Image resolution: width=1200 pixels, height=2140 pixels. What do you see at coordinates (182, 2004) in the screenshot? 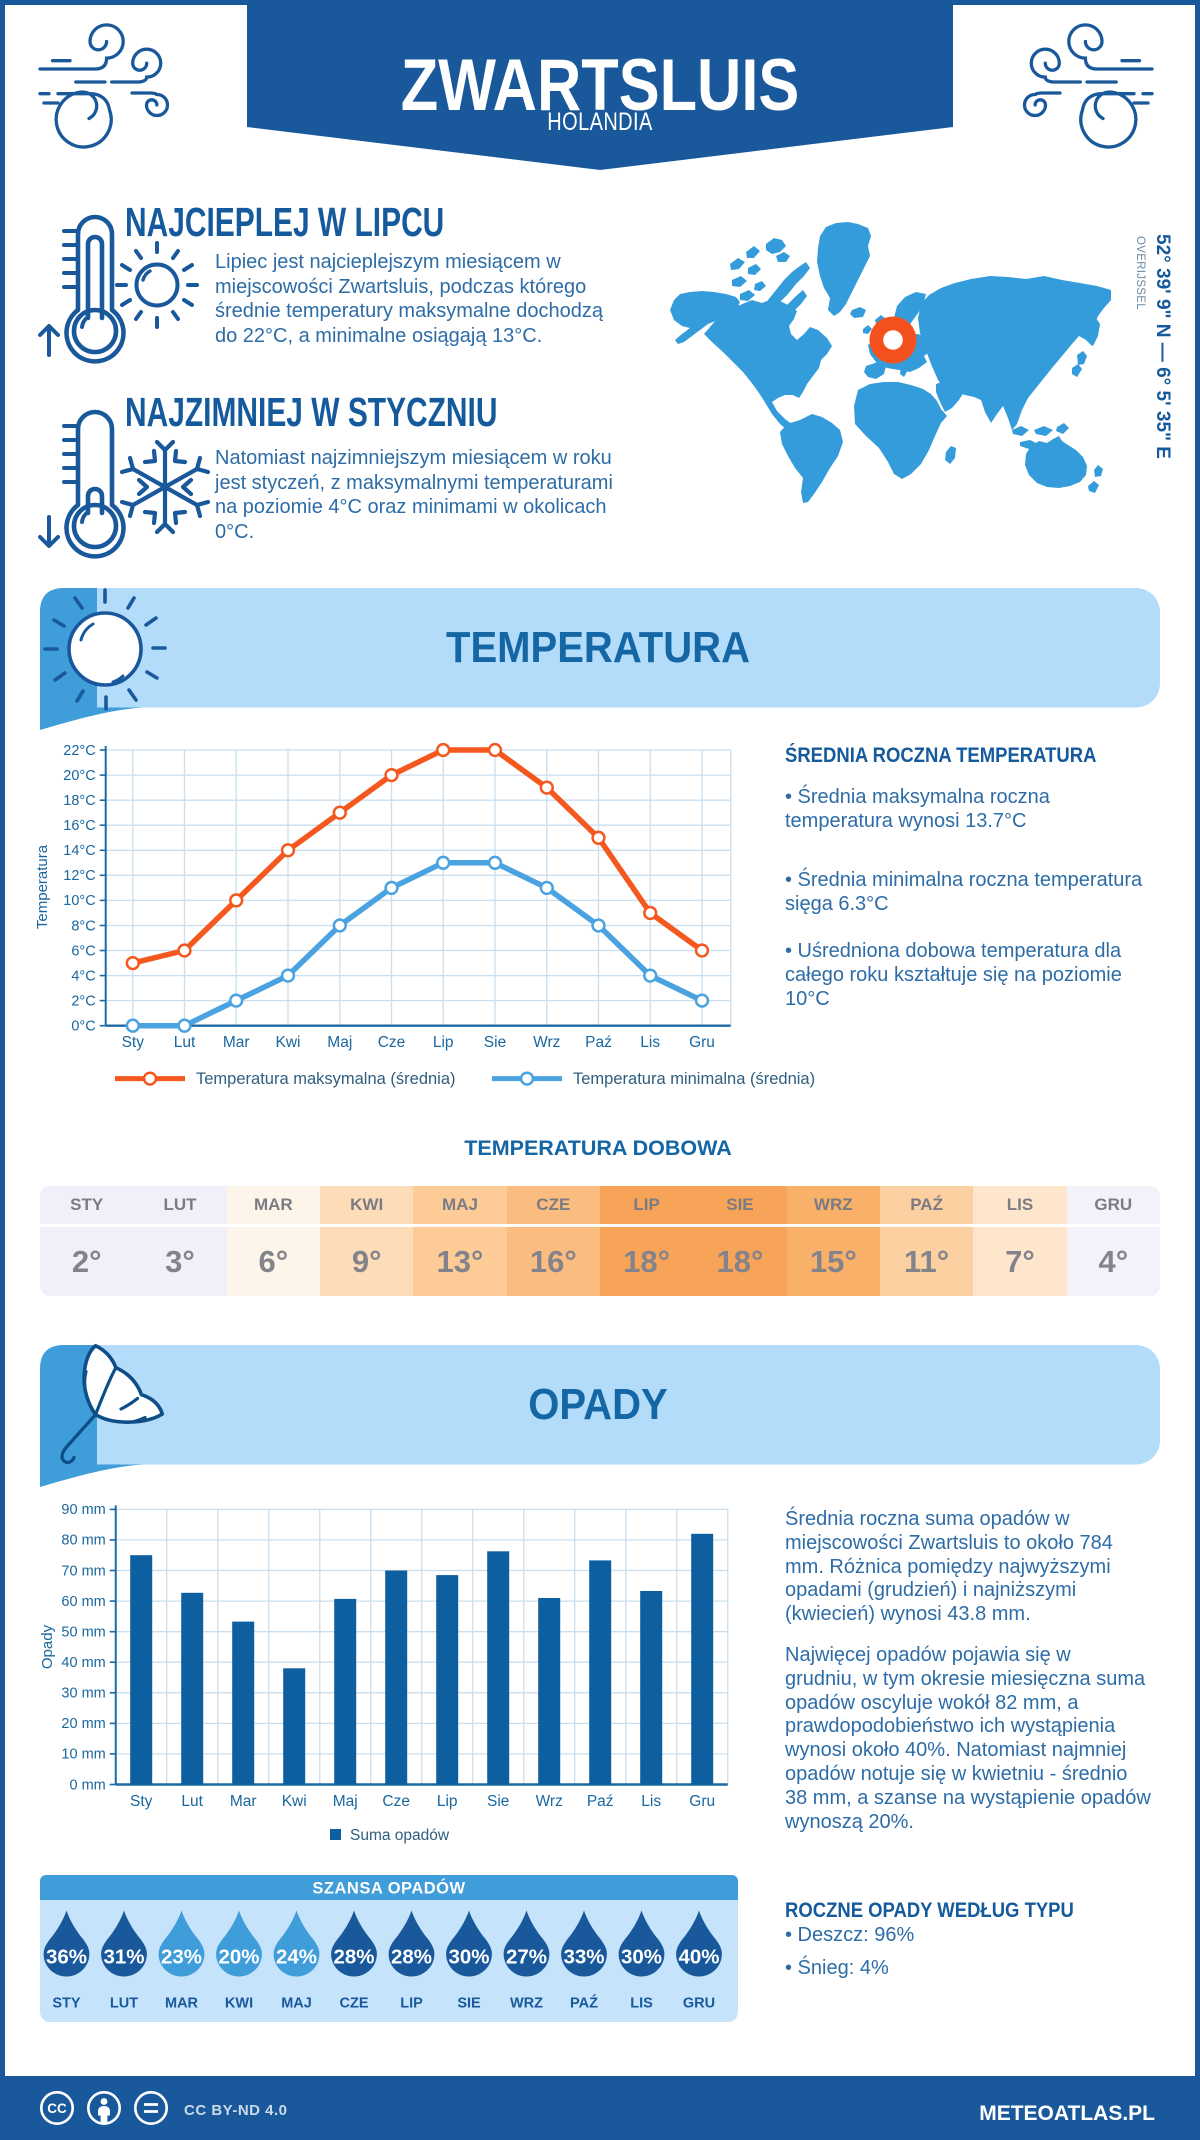
I see `svg-text: MAR` at bounding box center [182, 2004].